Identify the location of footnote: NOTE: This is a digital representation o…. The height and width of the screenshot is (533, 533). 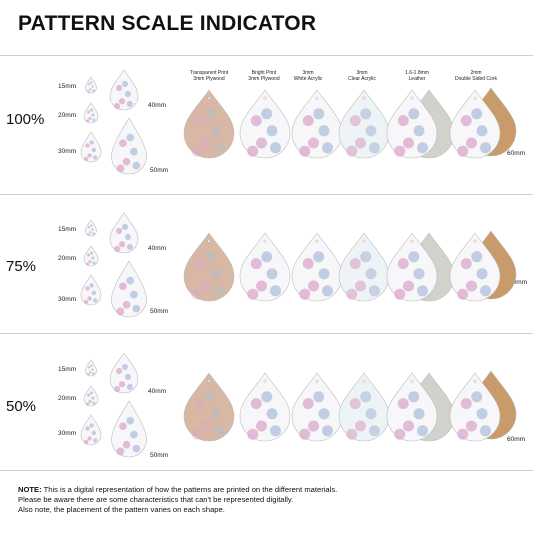
(268, 500).